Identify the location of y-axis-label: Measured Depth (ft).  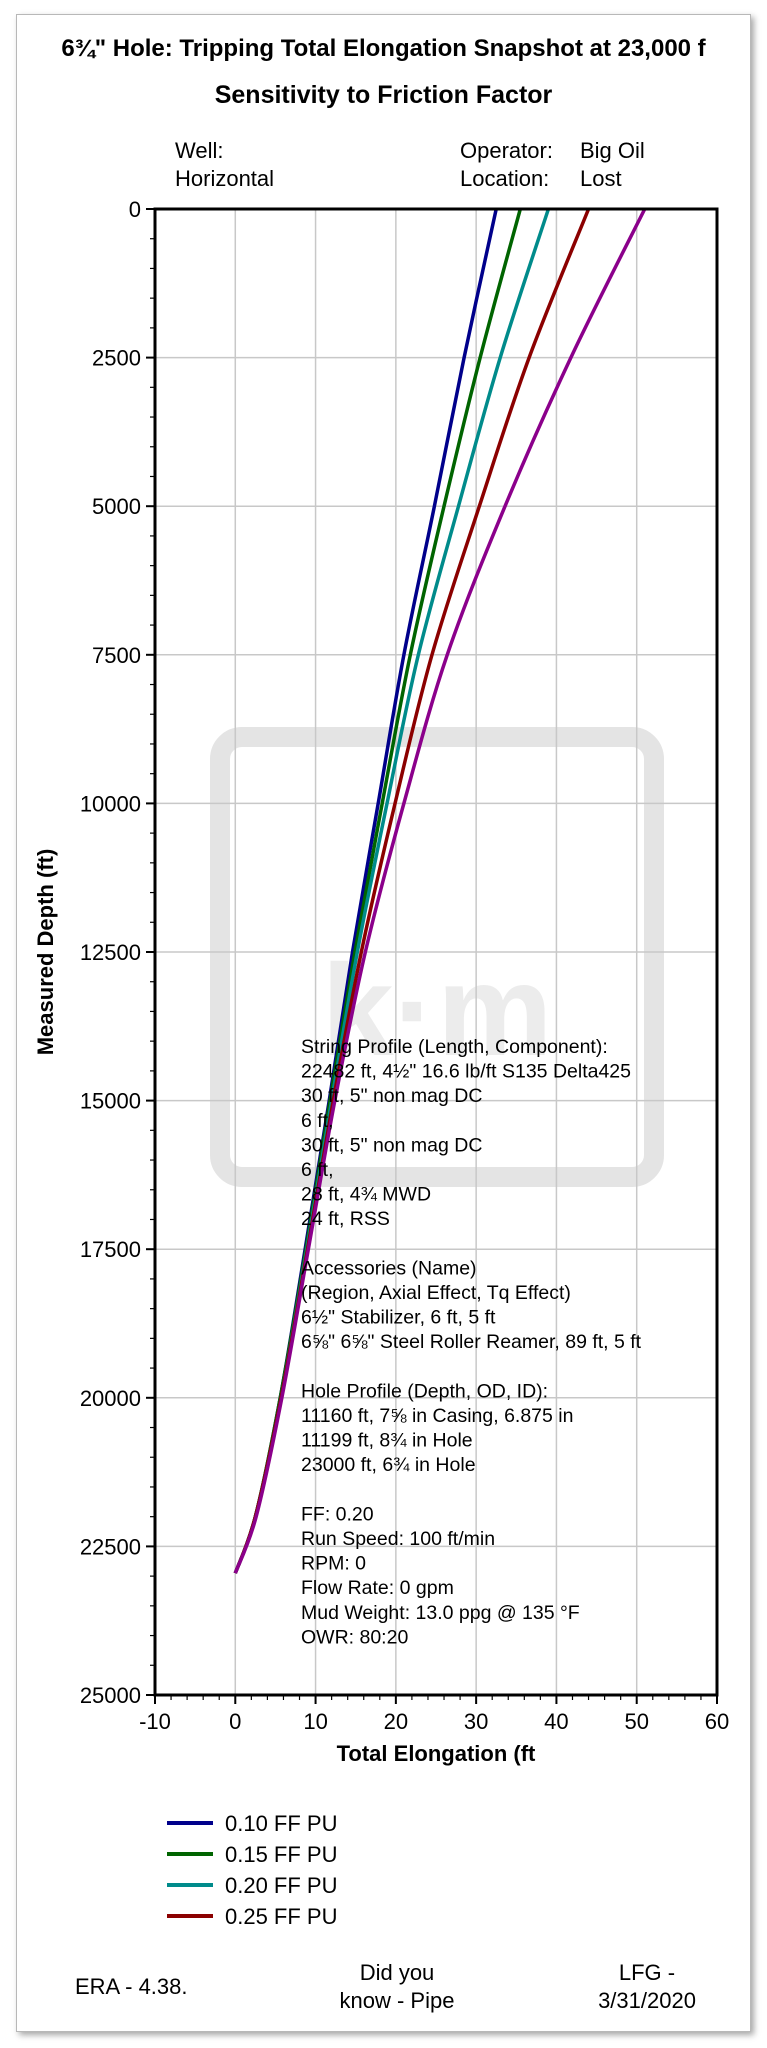
(45, 952).